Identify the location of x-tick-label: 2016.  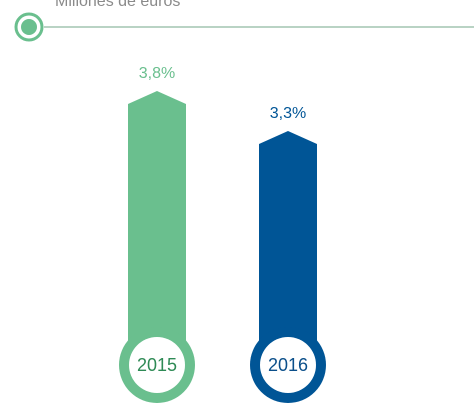
(288, 365).